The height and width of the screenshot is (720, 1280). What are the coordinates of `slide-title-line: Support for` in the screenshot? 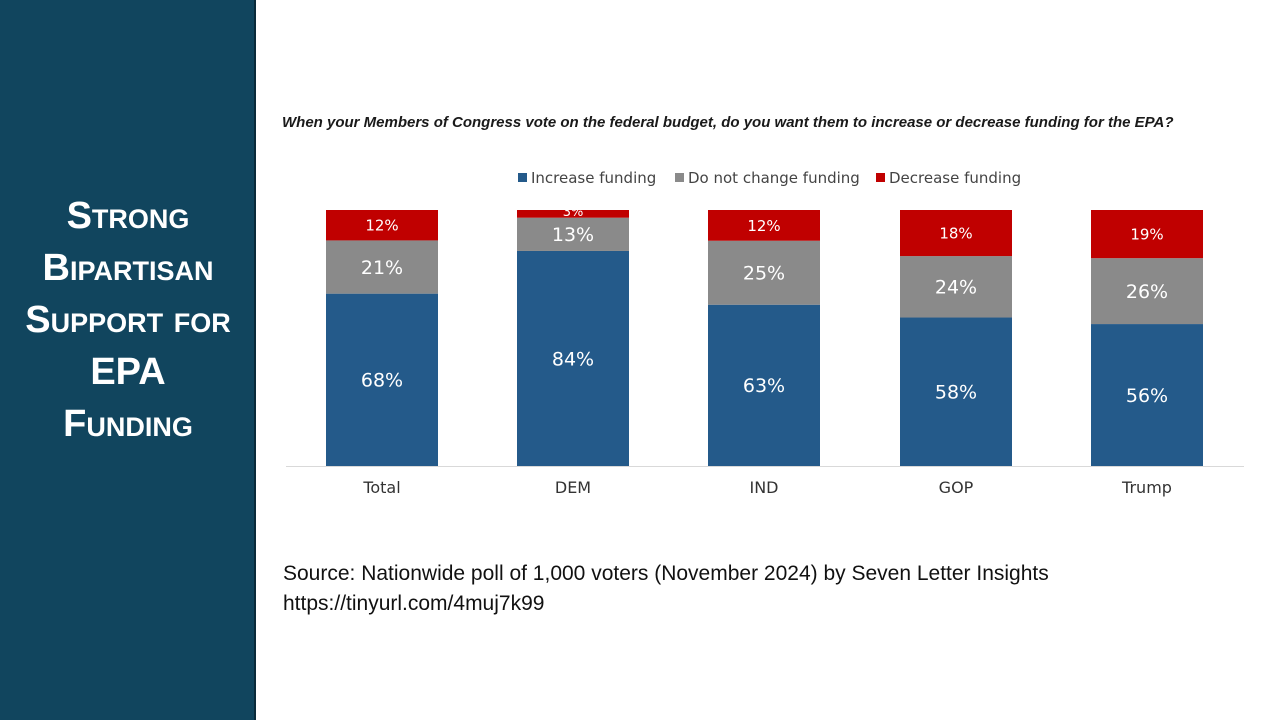 It's located at (128, 320).